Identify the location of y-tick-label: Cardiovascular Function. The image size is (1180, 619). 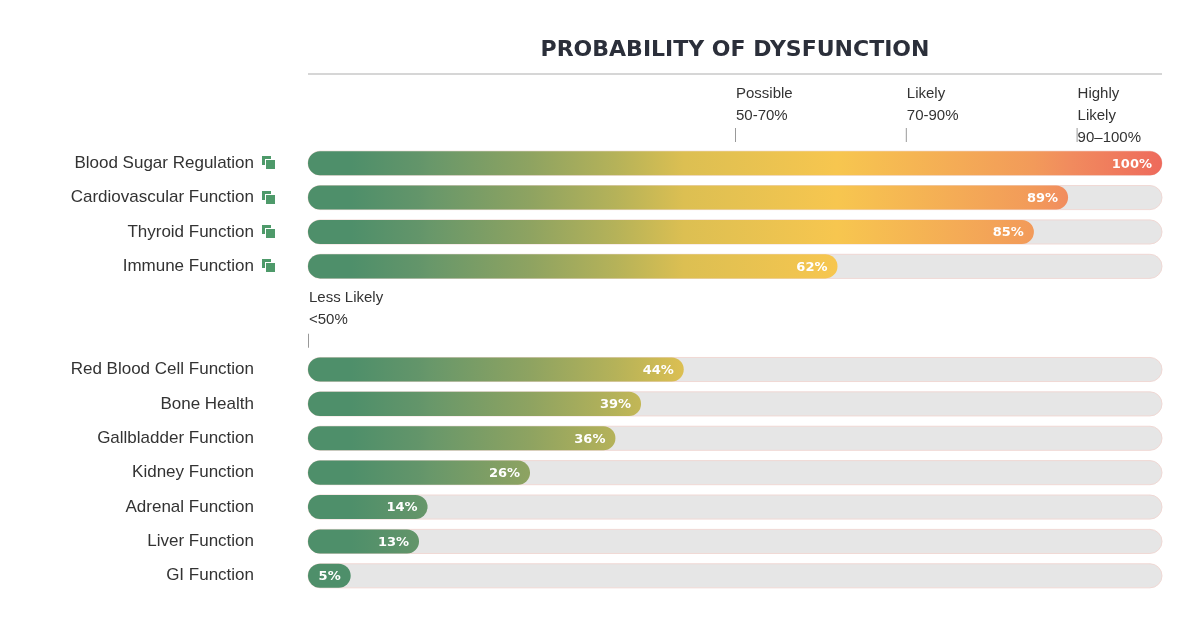
(162, 197).